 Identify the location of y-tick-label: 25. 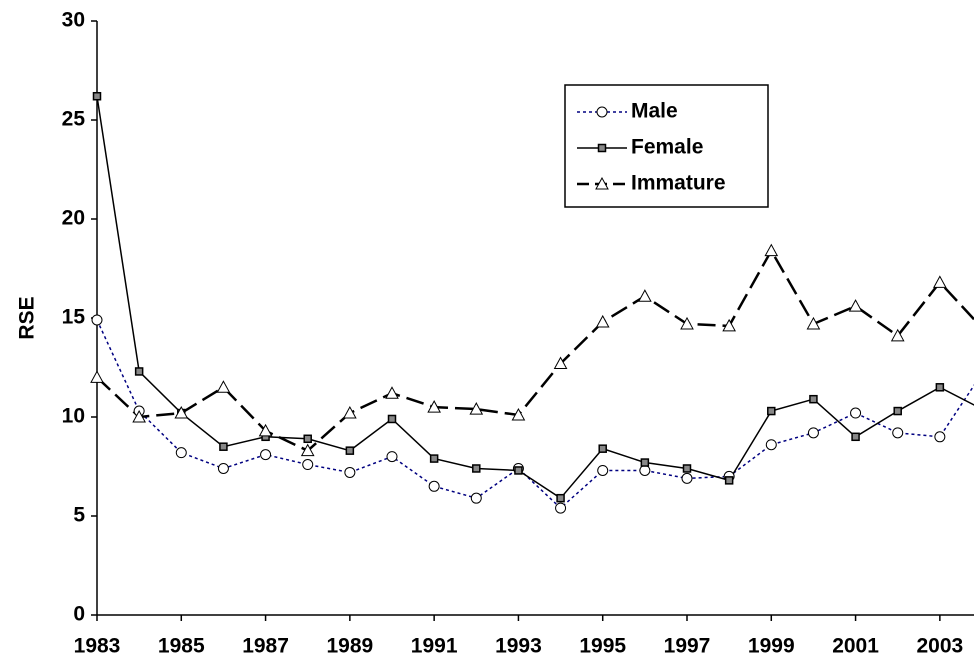
(74, 119).